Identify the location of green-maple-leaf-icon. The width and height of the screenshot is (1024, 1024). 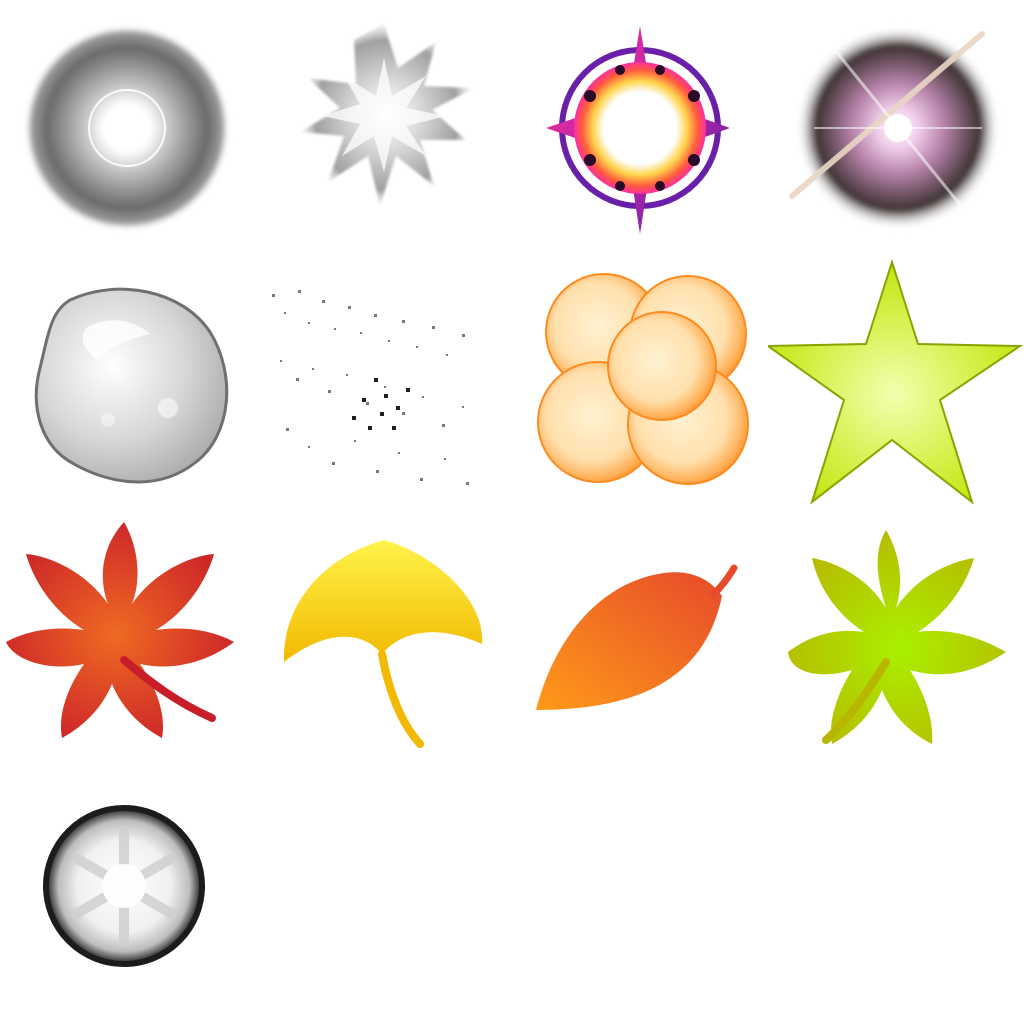
(897, 637).